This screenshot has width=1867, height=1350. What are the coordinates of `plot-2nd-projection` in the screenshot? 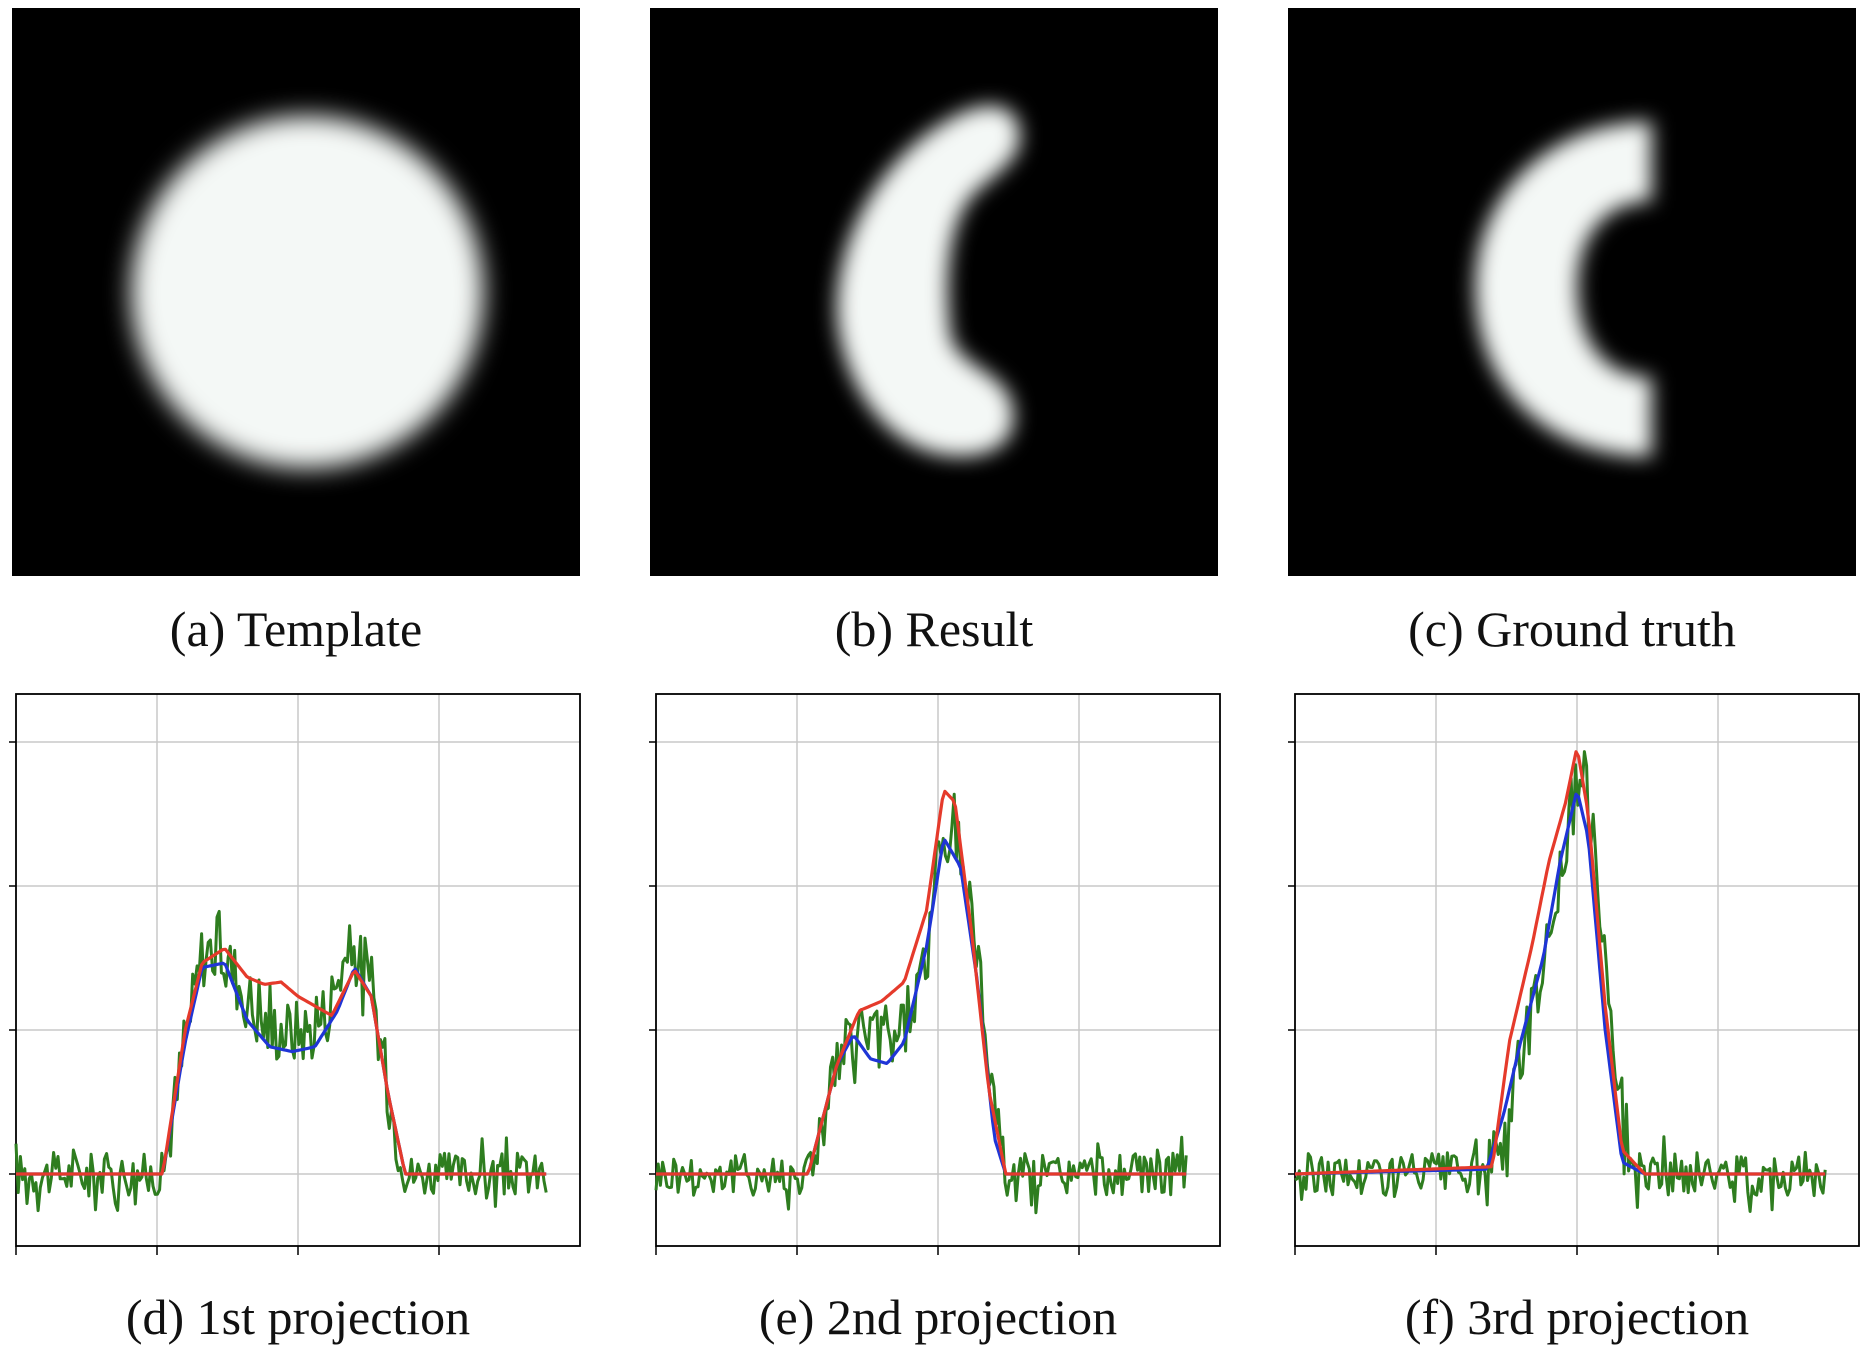 It's located at (938, 975).